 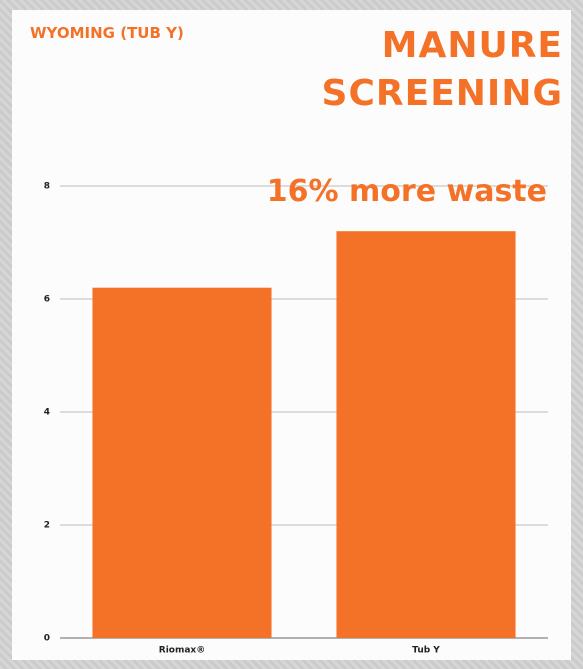 I want to click on y-tick-label: 2, so click(x=47, y=526).